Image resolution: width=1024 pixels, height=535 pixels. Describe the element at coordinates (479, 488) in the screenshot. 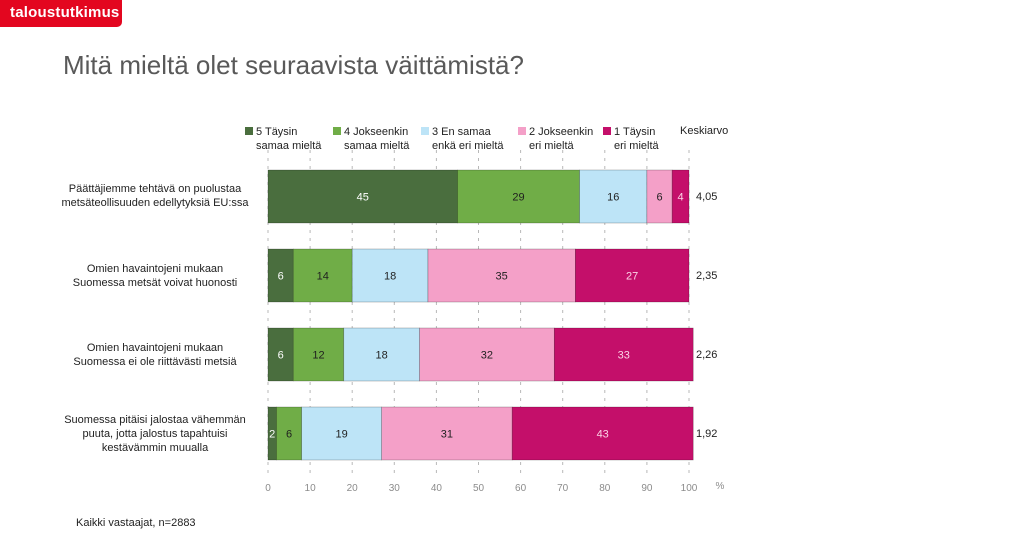

I see `x-tick-label: 50` at that location.